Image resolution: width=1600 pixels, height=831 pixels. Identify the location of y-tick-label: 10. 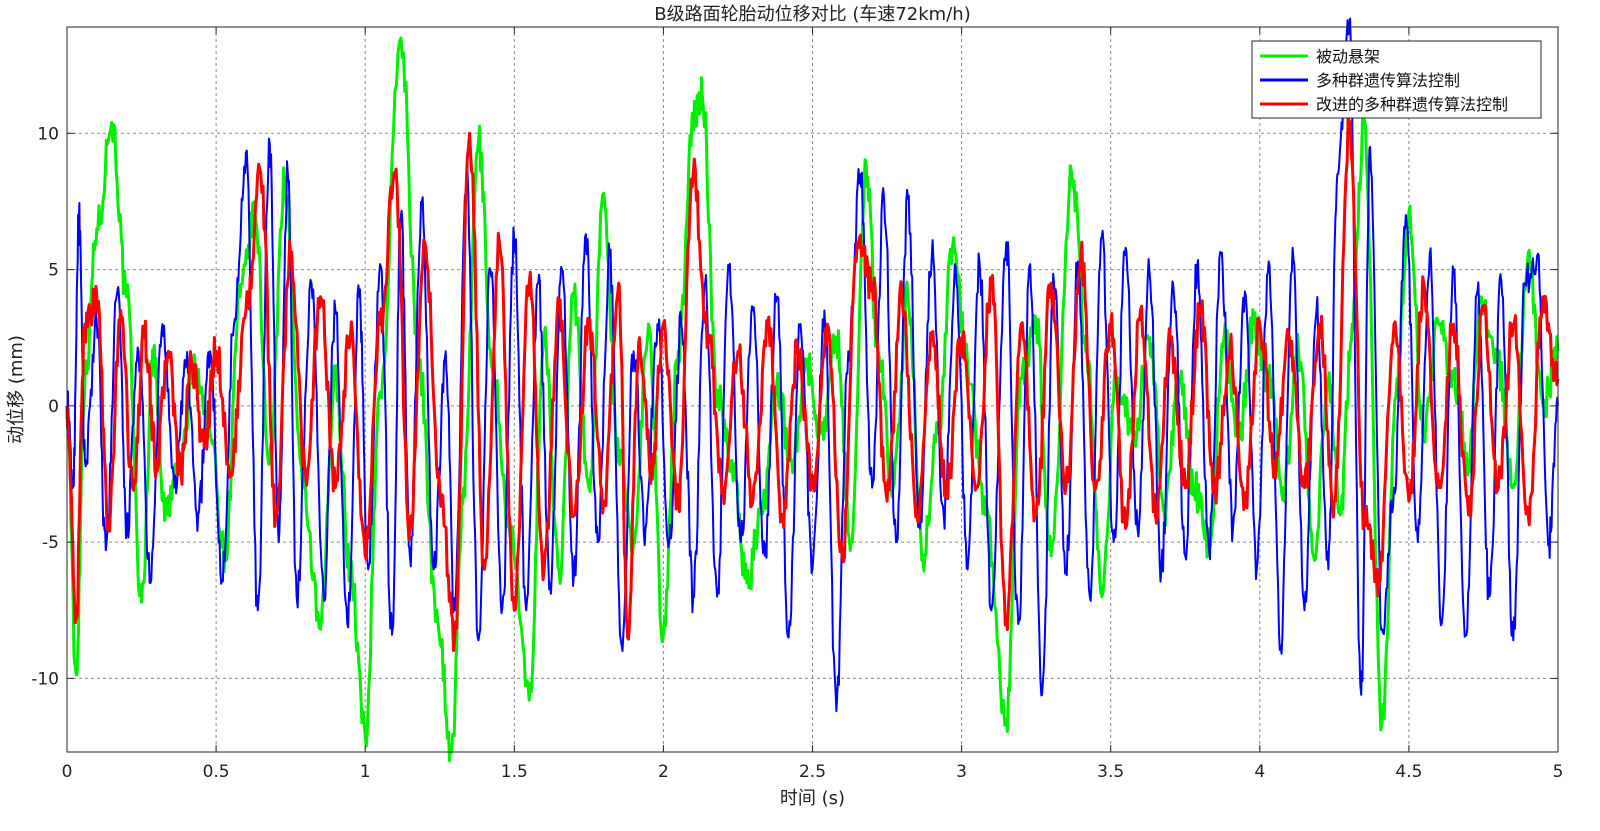
(48, 134).